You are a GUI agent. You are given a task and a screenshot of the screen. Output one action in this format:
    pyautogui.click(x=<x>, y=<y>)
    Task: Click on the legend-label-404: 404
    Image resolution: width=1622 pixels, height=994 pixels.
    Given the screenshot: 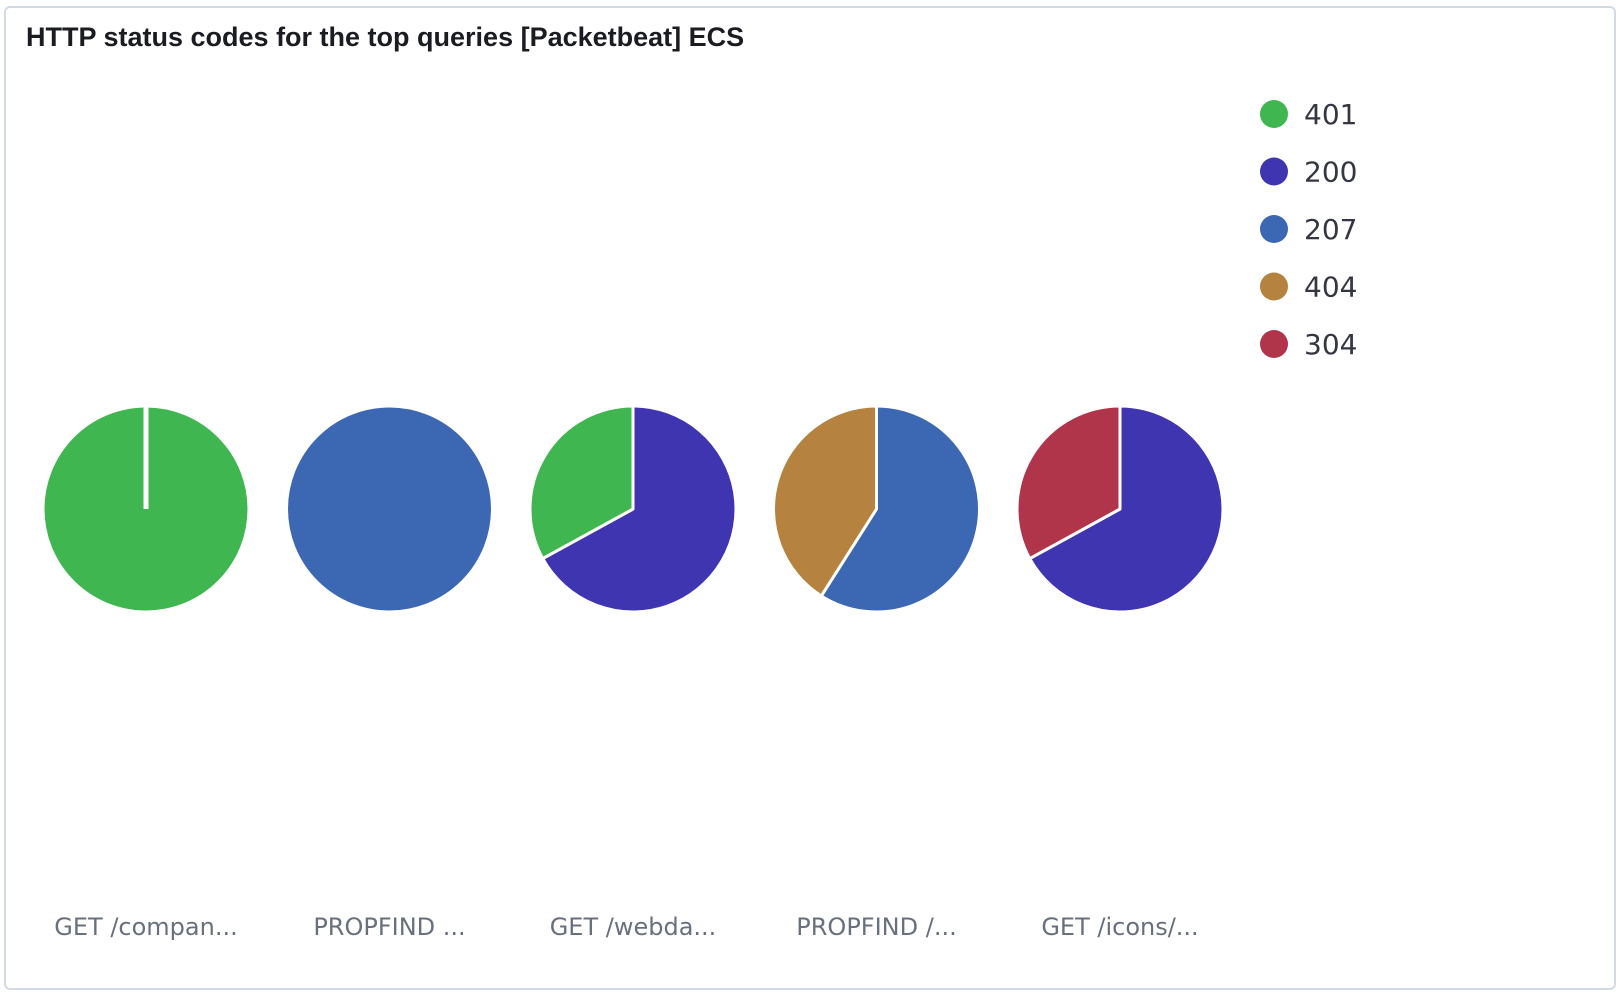 What is the action you would take?
    pyautogui.click(x=1330, y=287)
    